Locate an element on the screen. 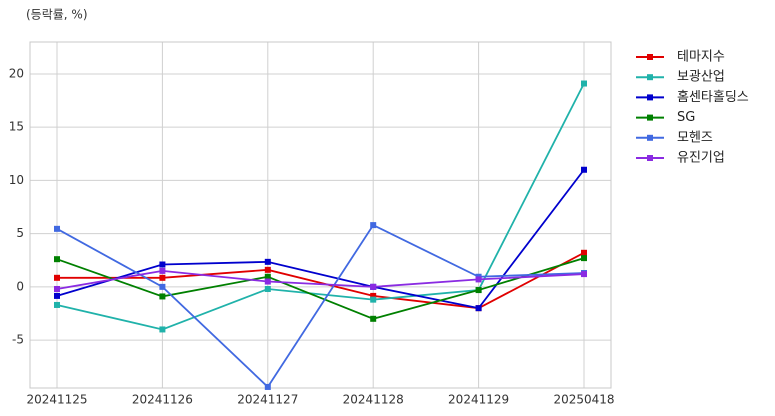 This screenshot has width=775, height=416. y-tick-label: 0 is located at coordinates (20, 286).